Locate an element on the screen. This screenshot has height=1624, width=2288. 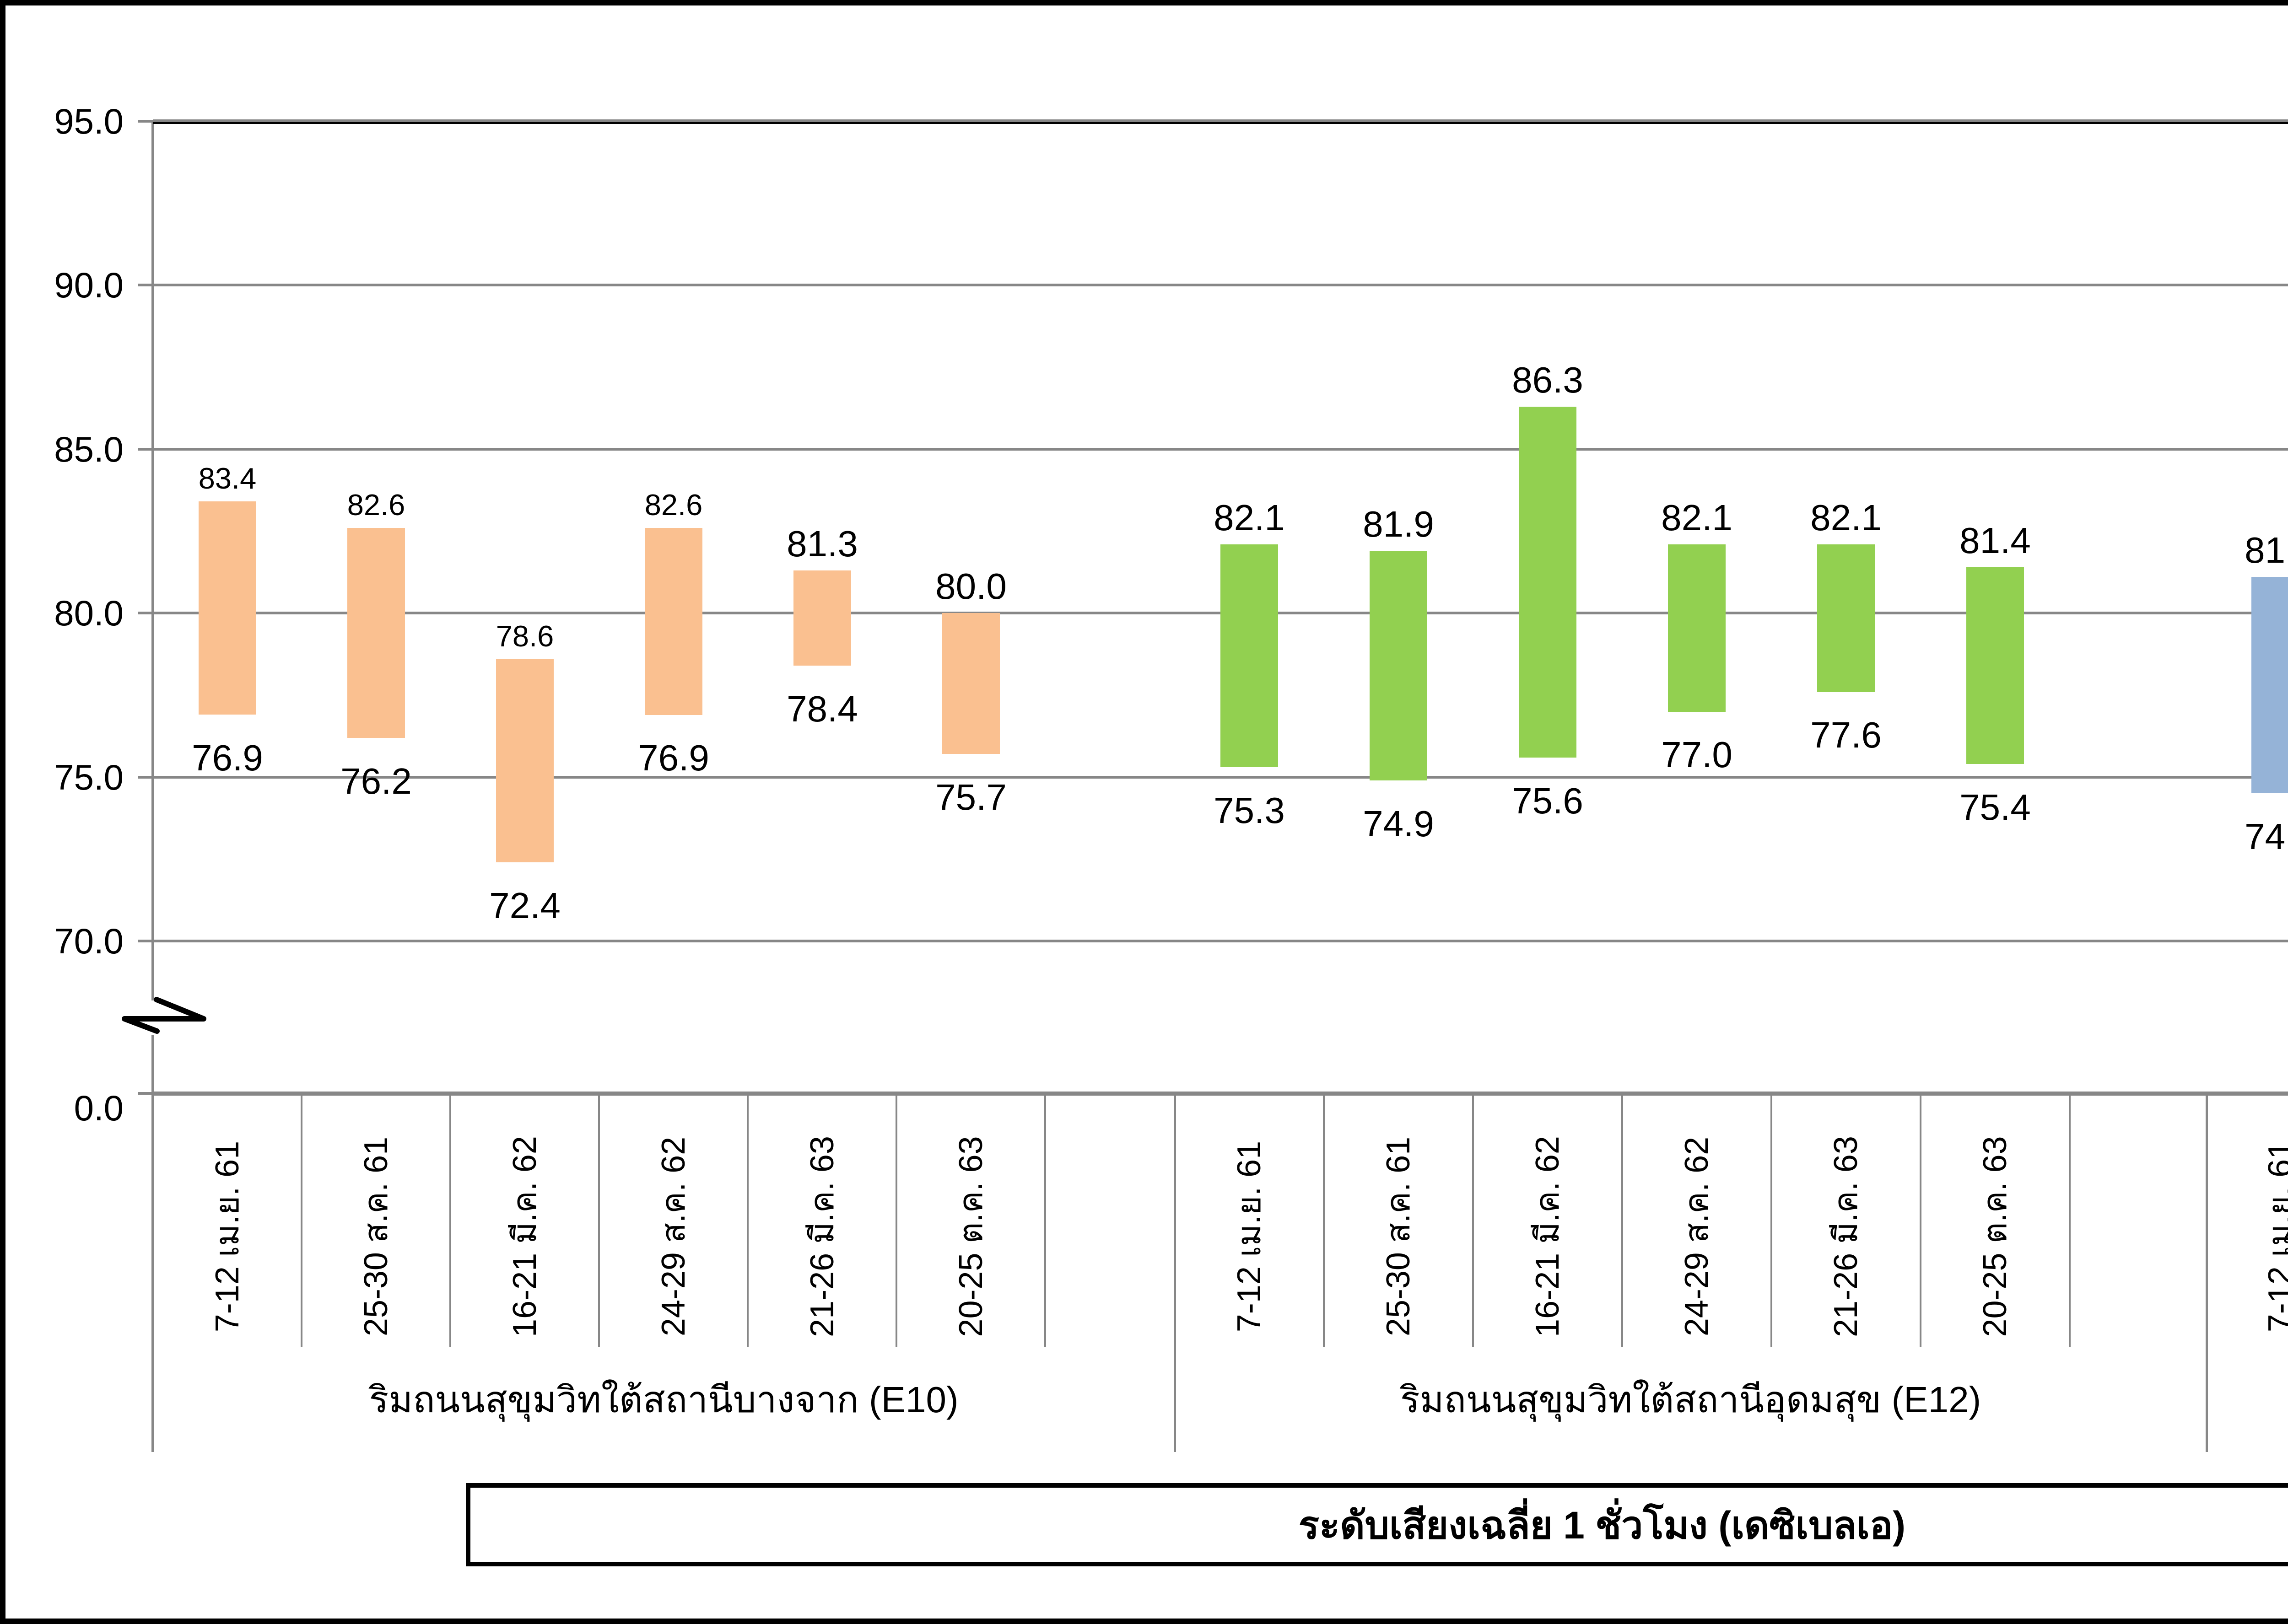
bar-high-label: 78.6 is located at coordinates (525, 636).